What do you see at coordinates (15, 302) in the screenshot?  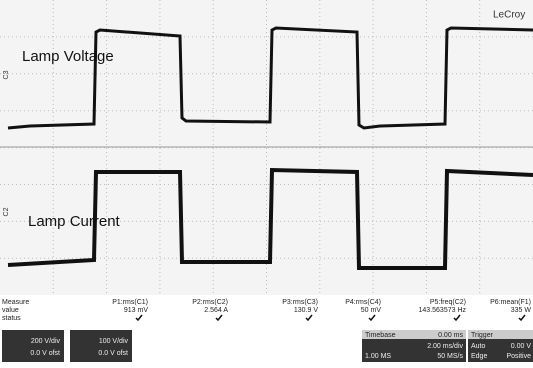 I see `measure-header: Measure` at bounding box center [15, 302].